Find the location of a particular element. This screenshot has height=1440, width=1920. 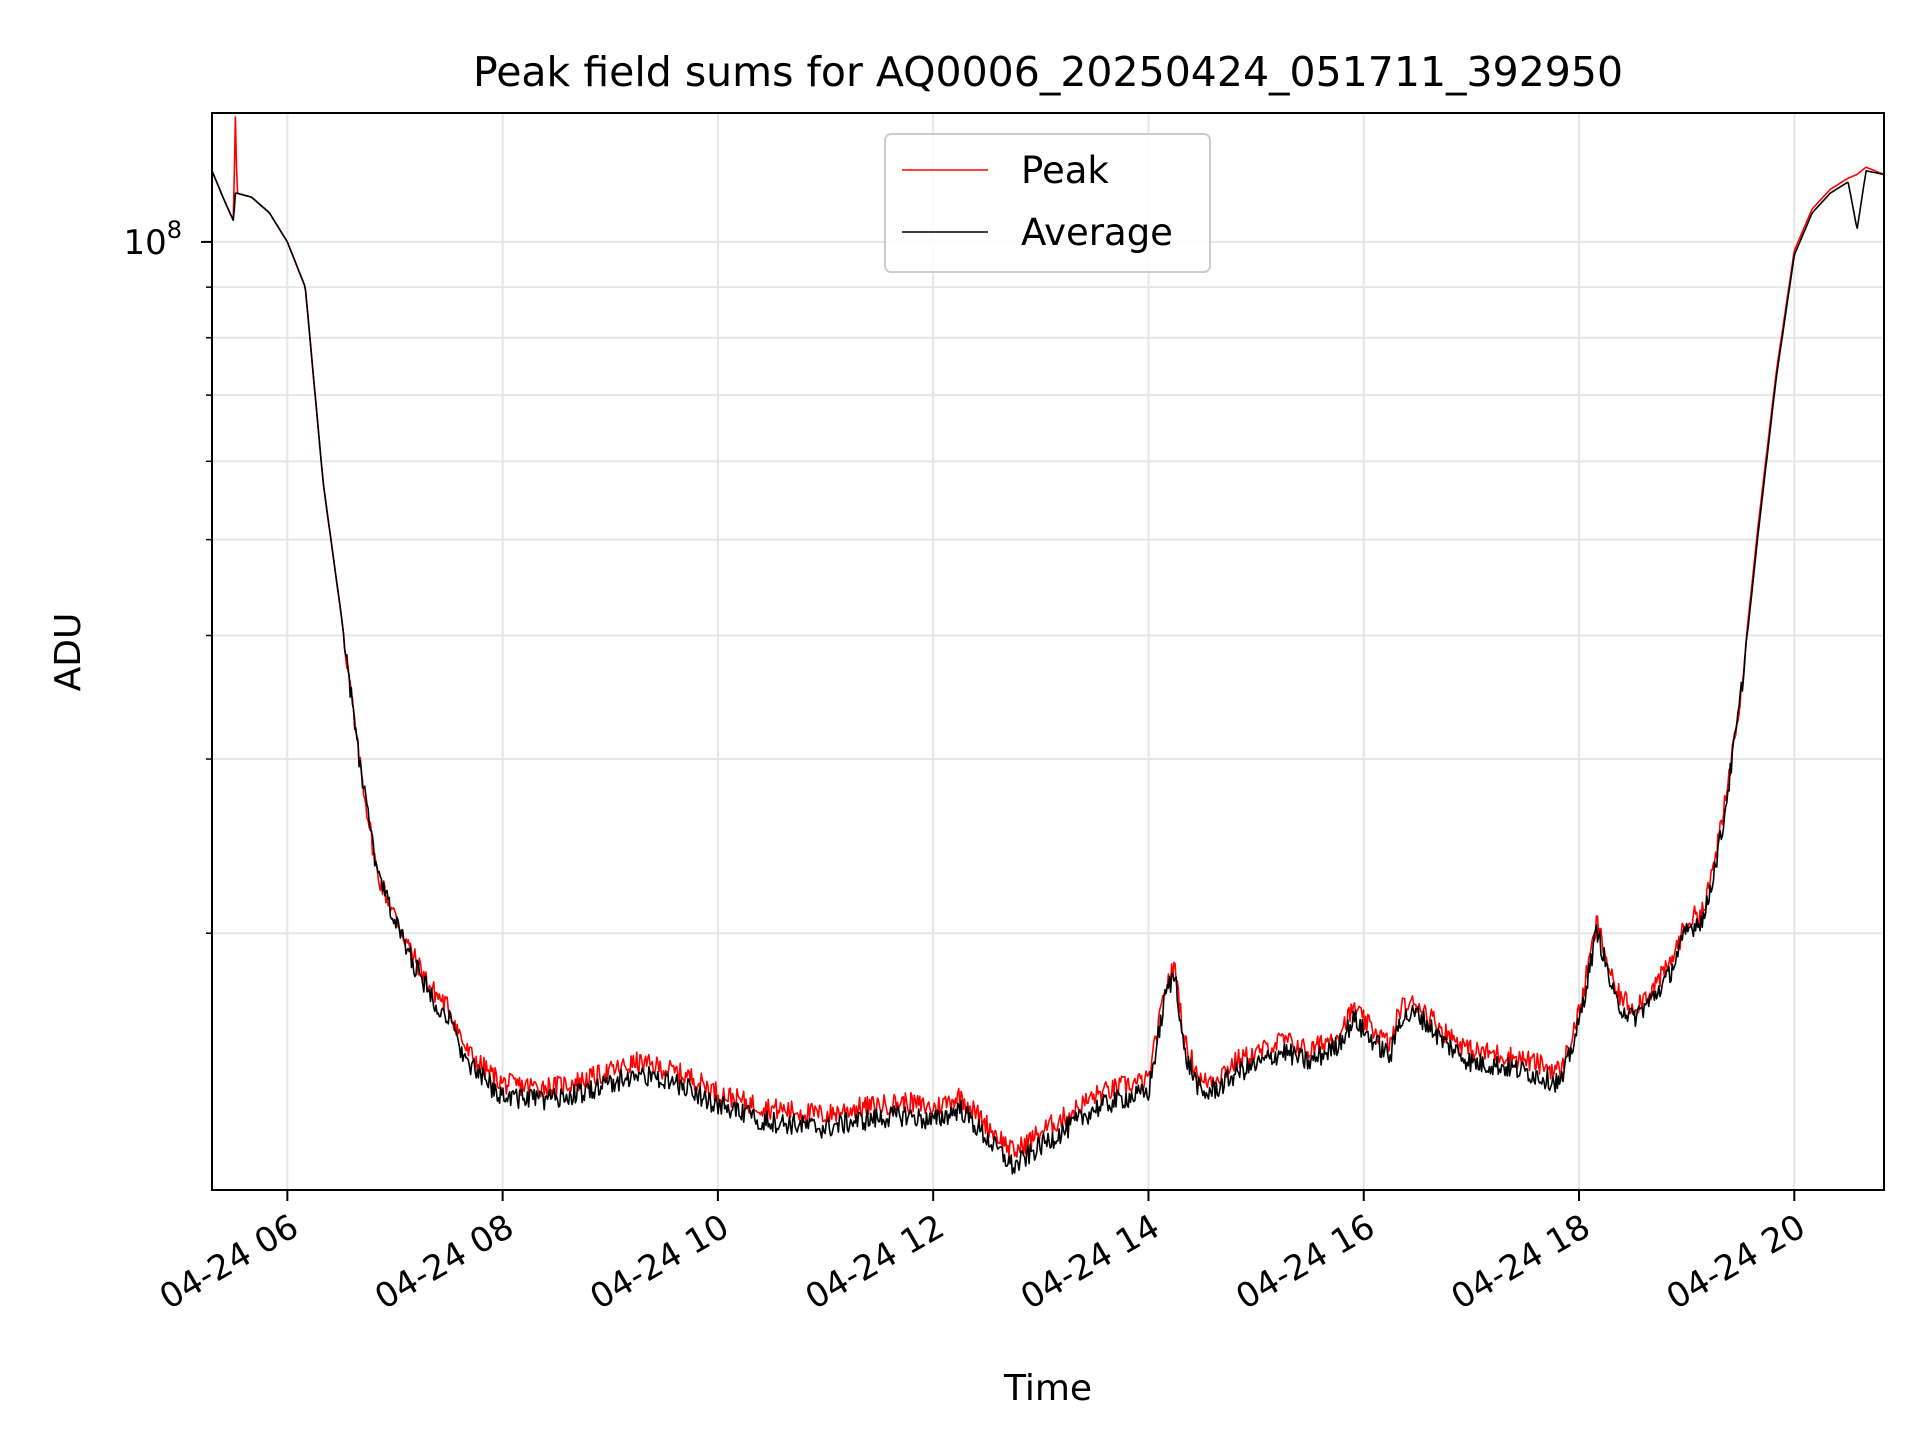

x-tick-label: 04-24 14 is located at coordinates (1090, 1262).